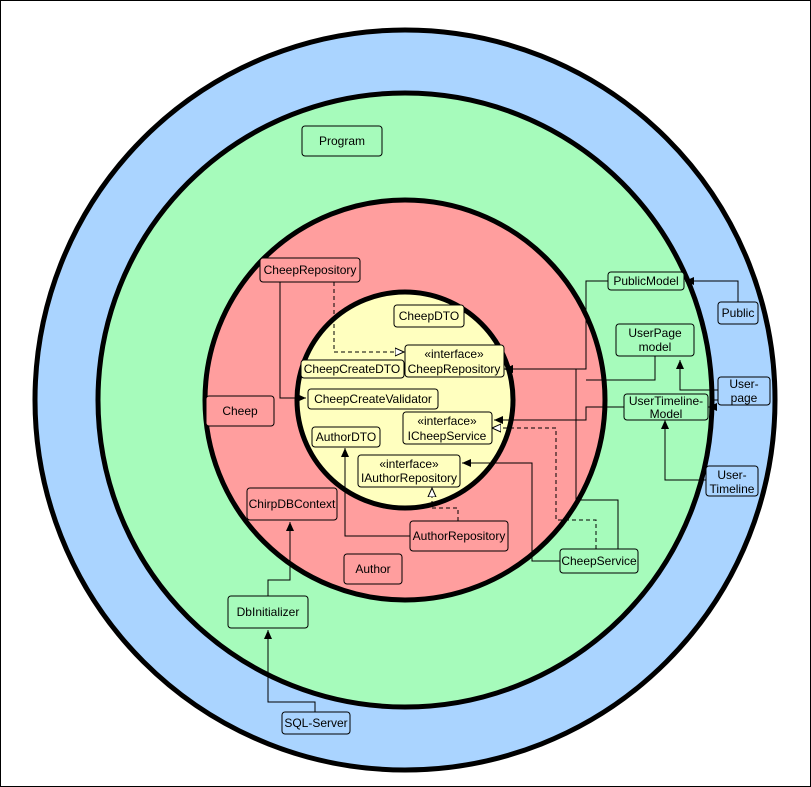 The image size is (811, 787). I want to click on connector-public-publicmodel, so click(712, 289).